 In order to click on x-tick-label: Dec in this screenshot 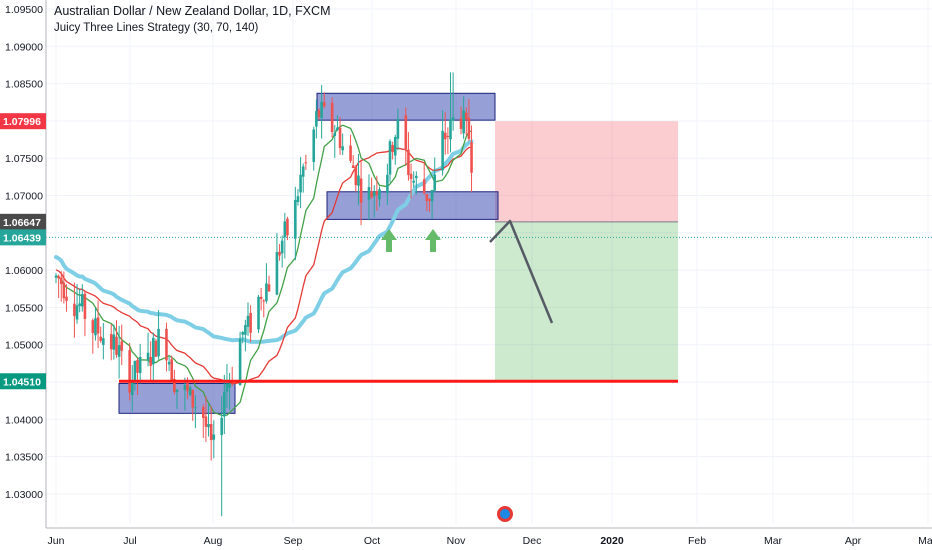, I will do `click(532, 541)`.